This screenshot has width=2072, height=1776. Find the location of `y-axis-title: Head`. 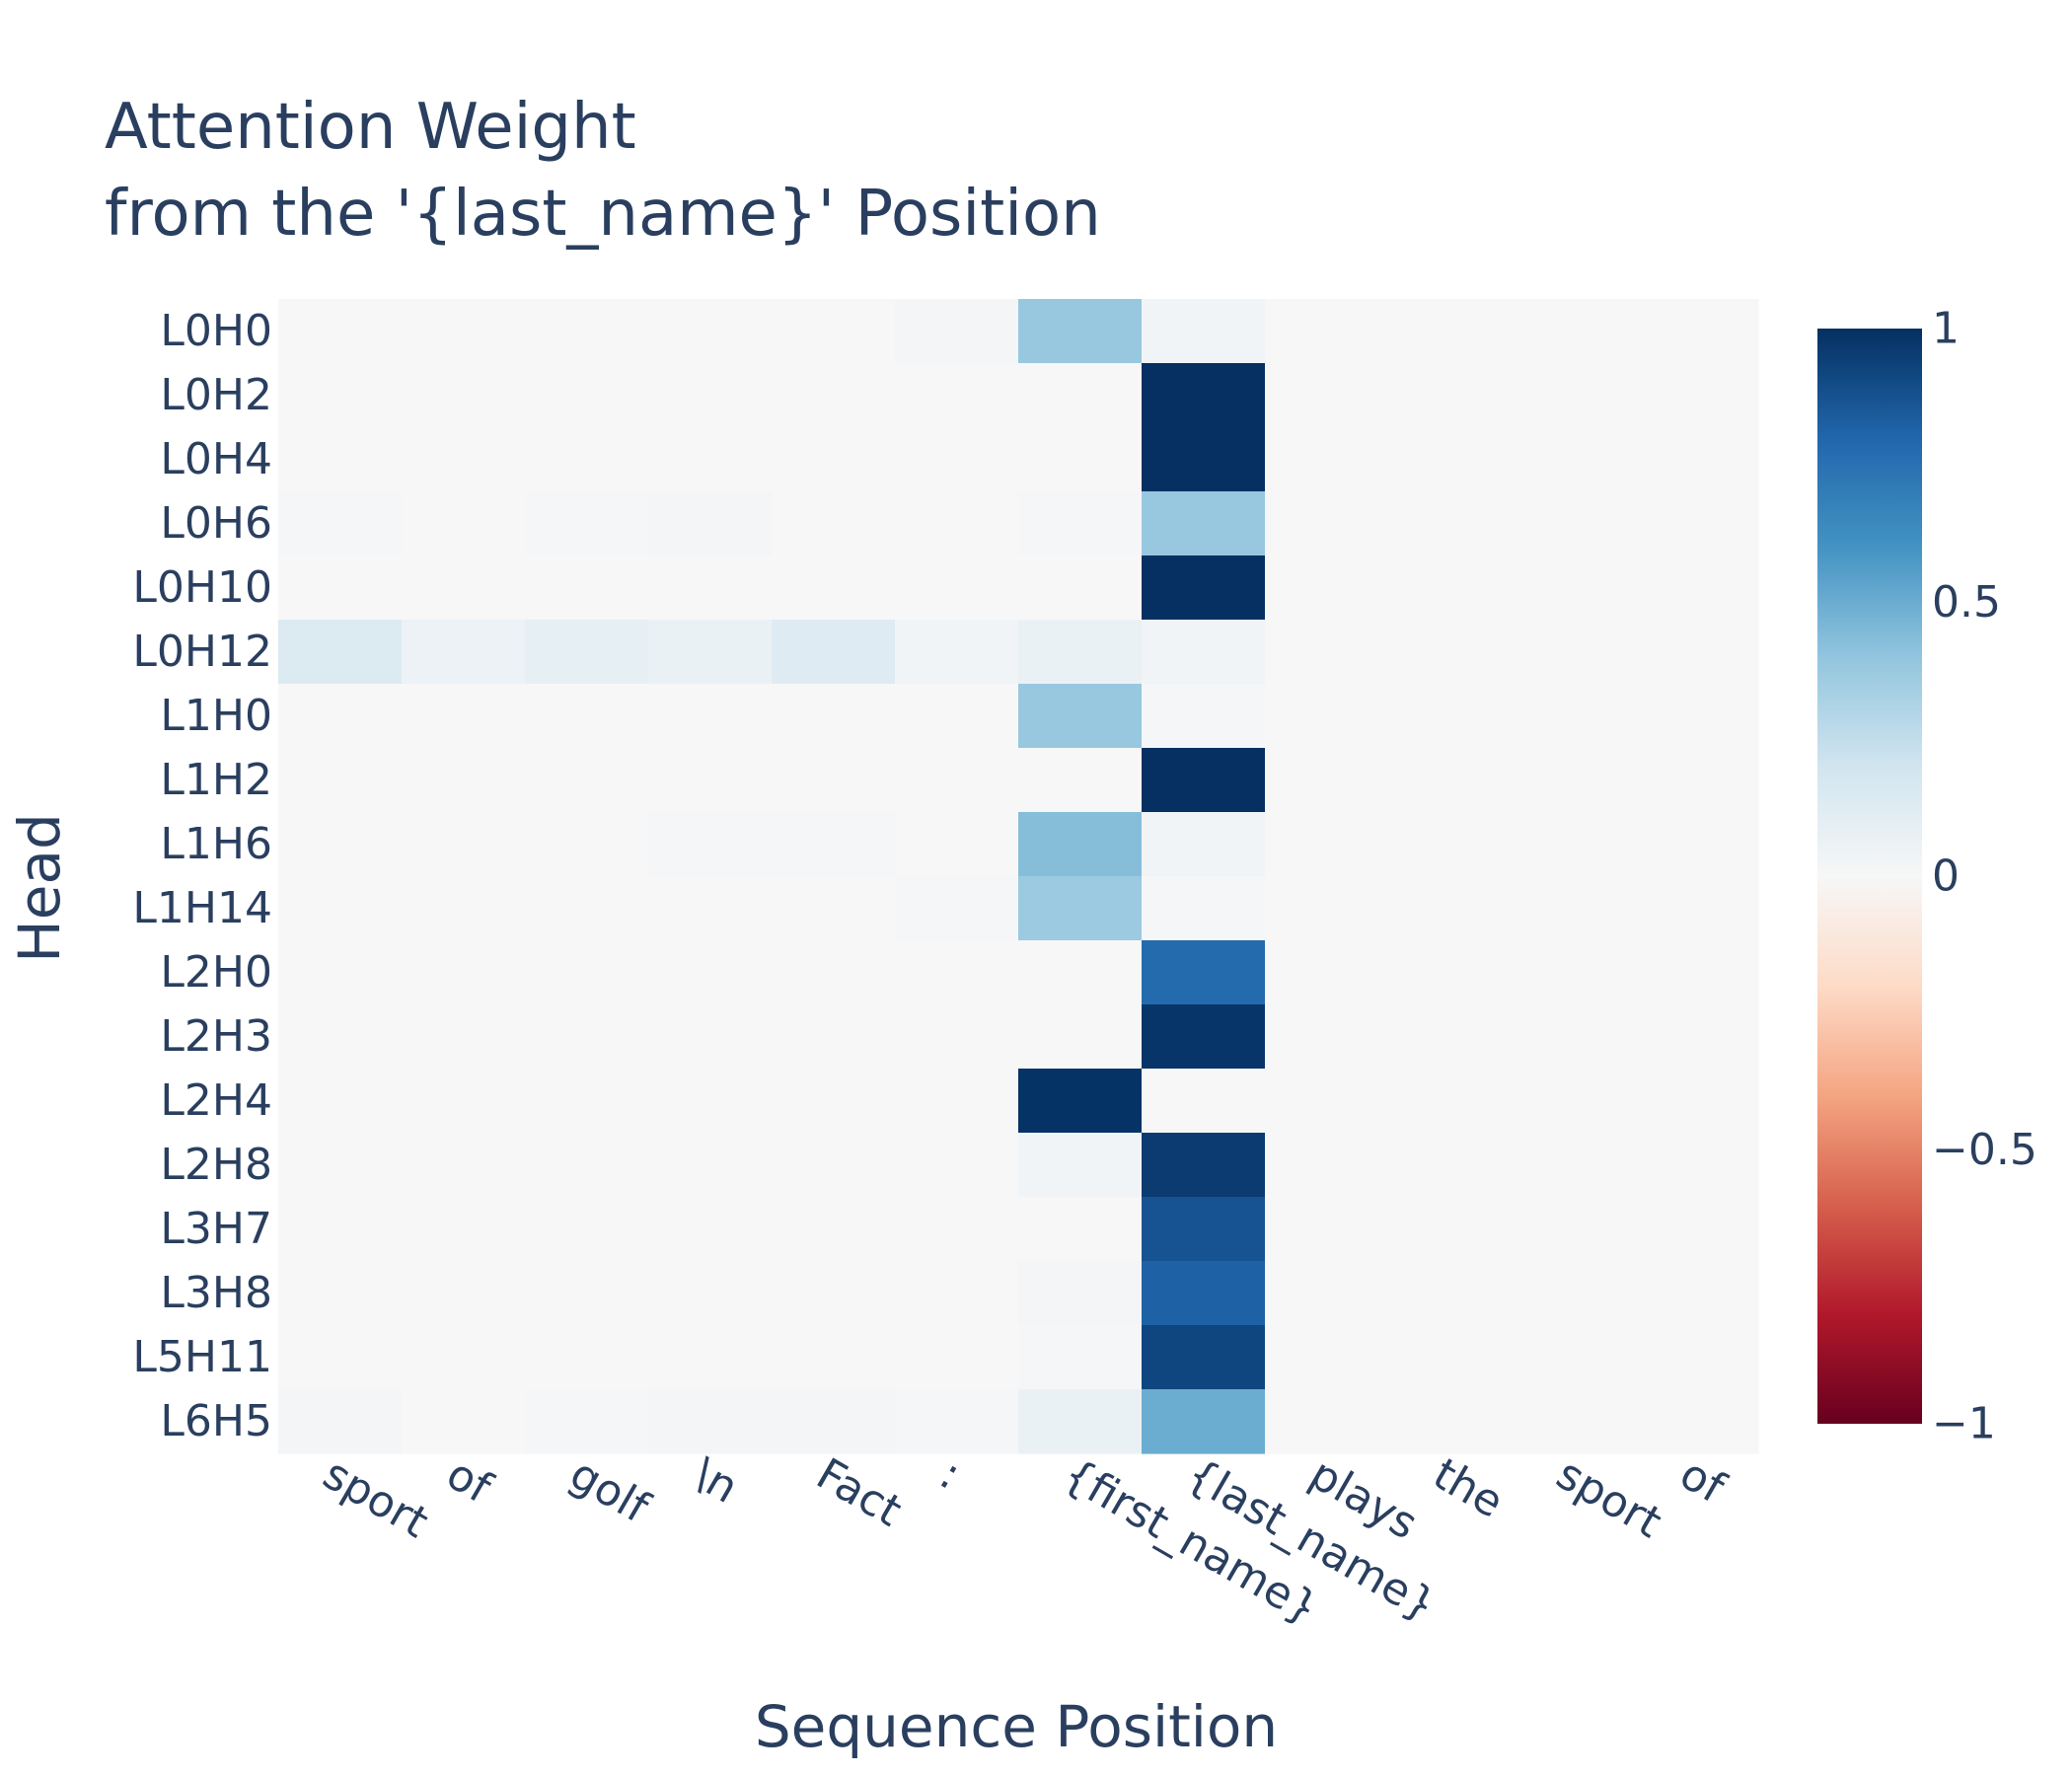

y-axis-title: Head is located at coordinates (40, 888).